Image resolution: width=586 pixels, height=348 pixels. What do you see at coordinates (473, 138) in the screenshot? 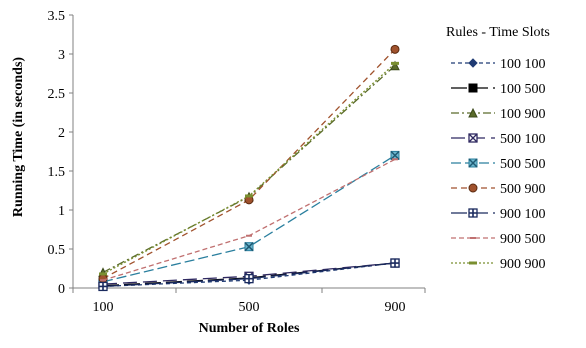
I see `marker-x-square` at bounding box center [473, 138].